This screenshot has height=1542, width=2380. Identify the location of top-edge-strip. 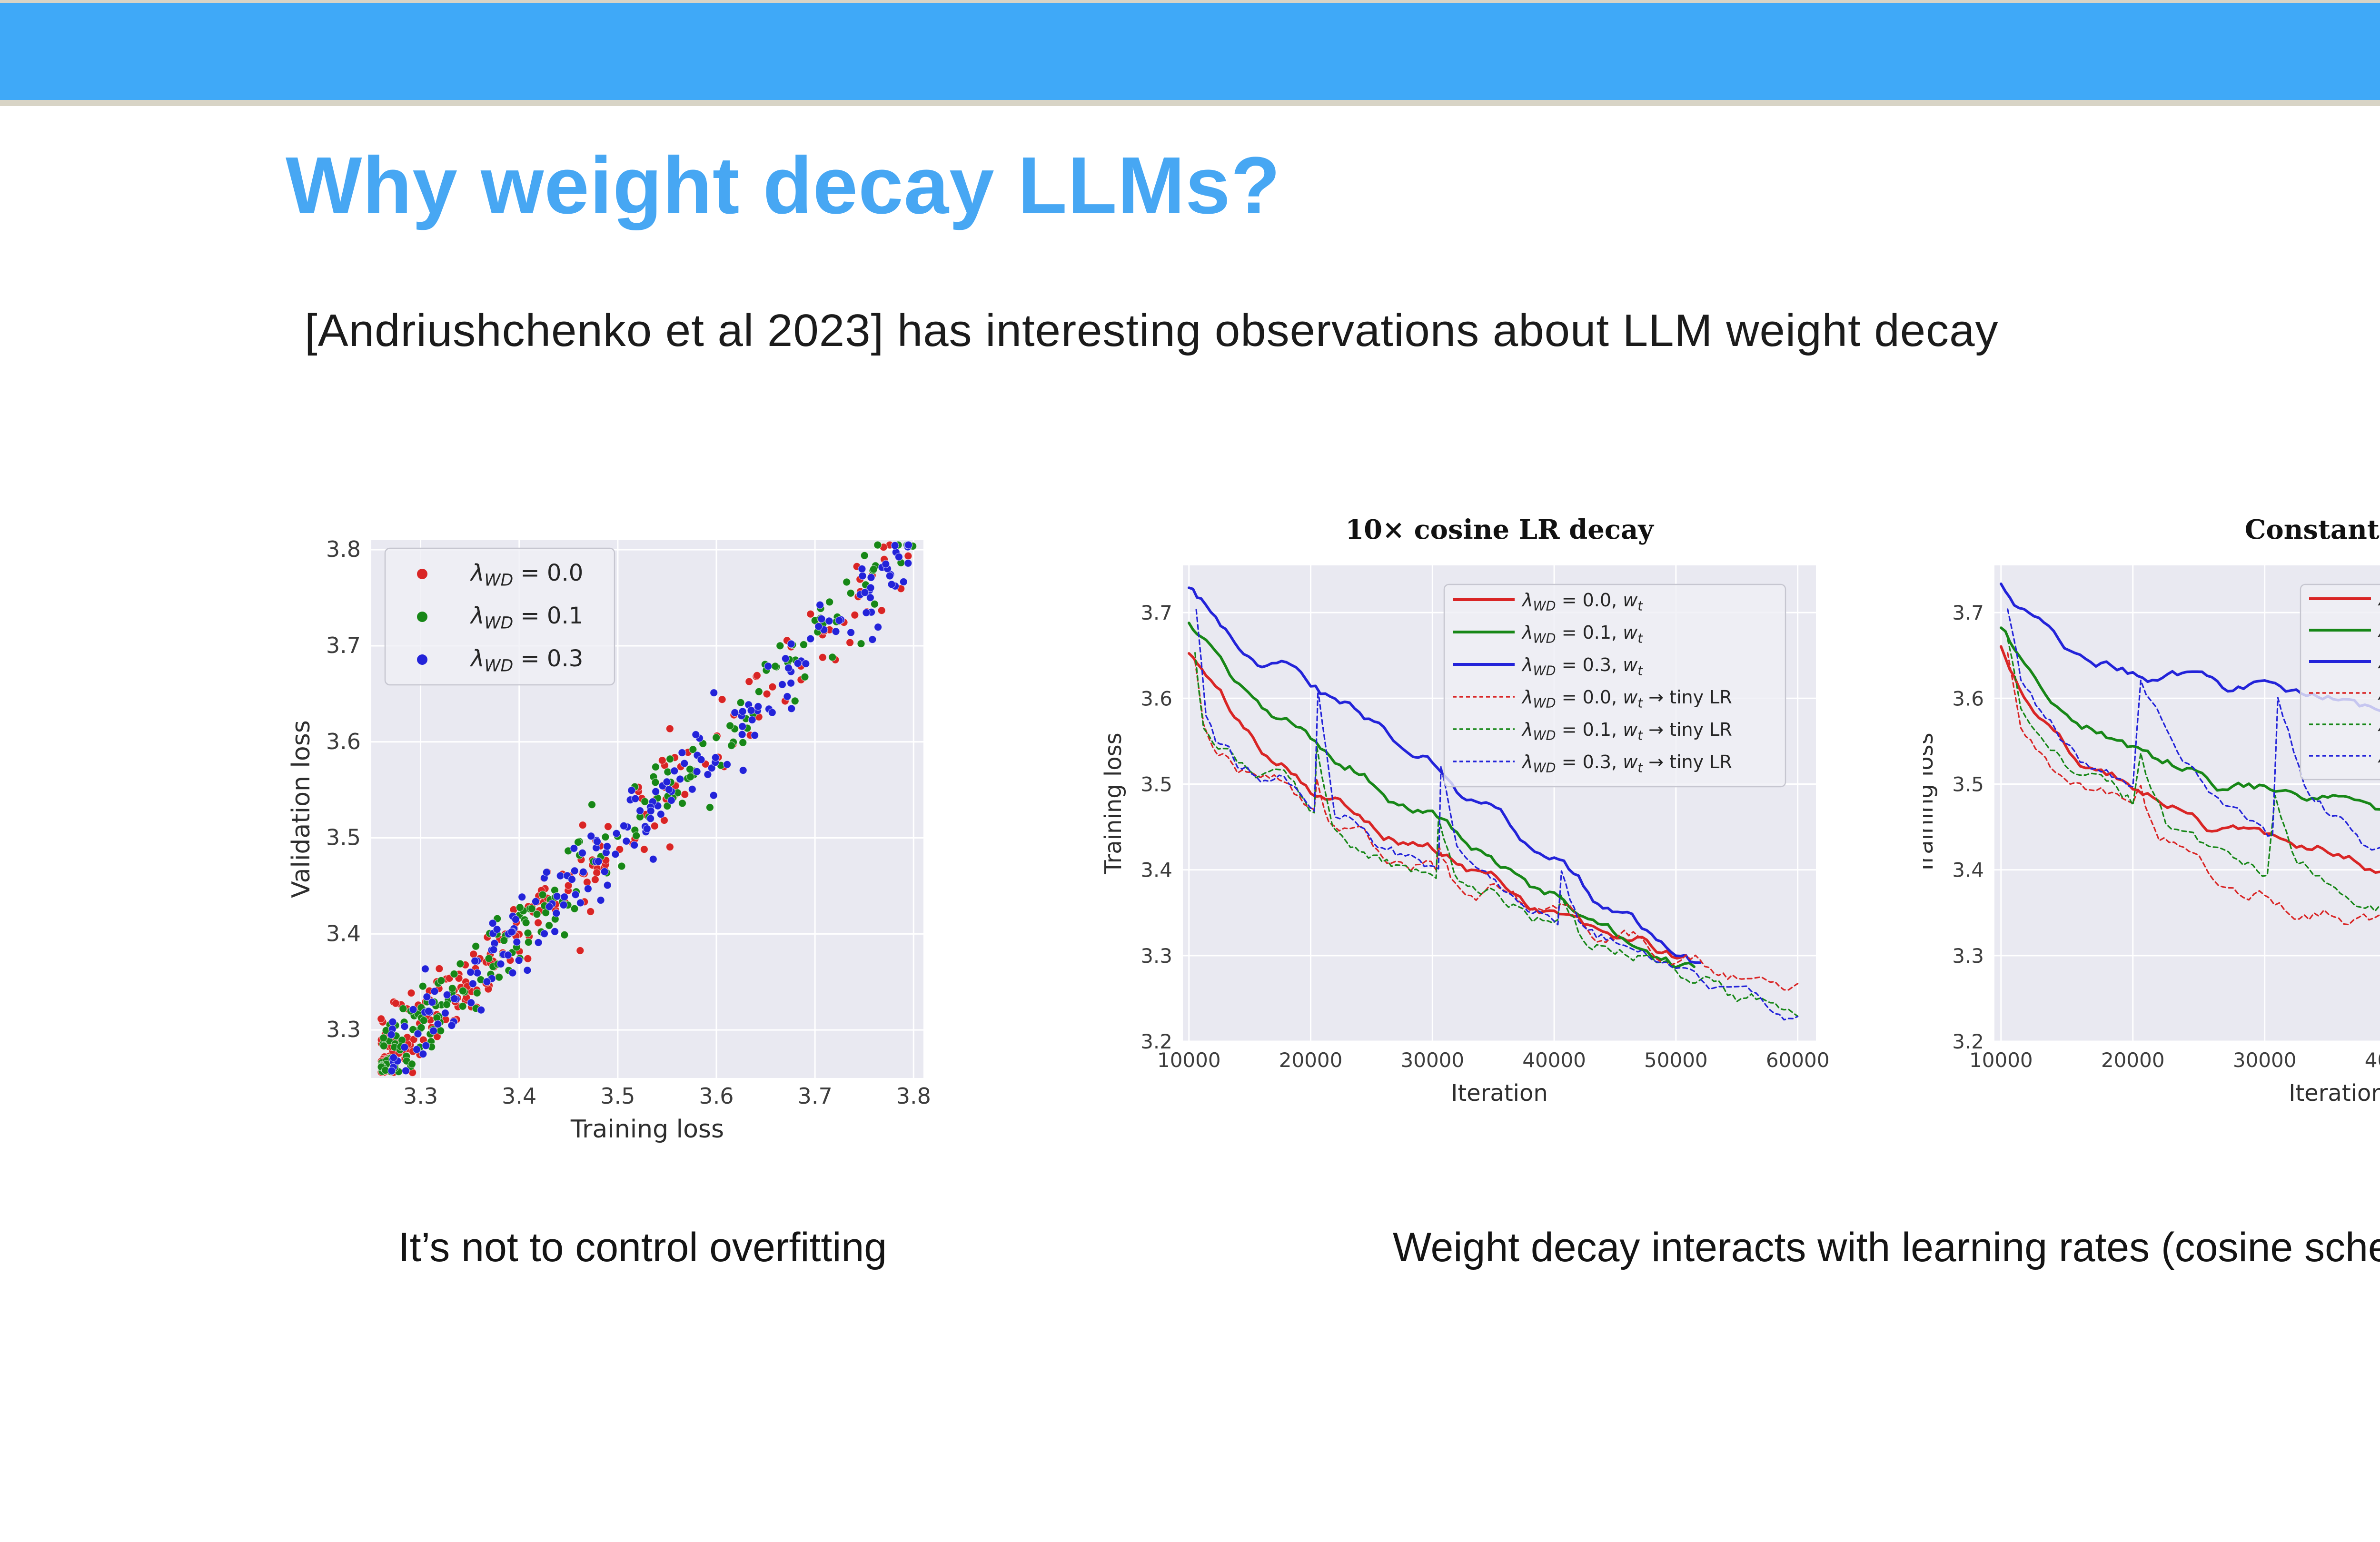
(1190, 2).